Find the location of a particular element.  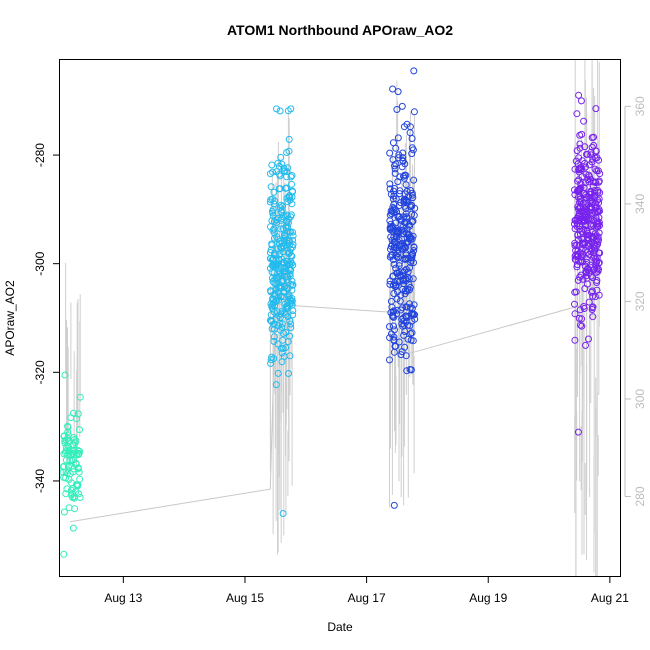

y-tick-label: -320 is located at coordinates (40, 372).